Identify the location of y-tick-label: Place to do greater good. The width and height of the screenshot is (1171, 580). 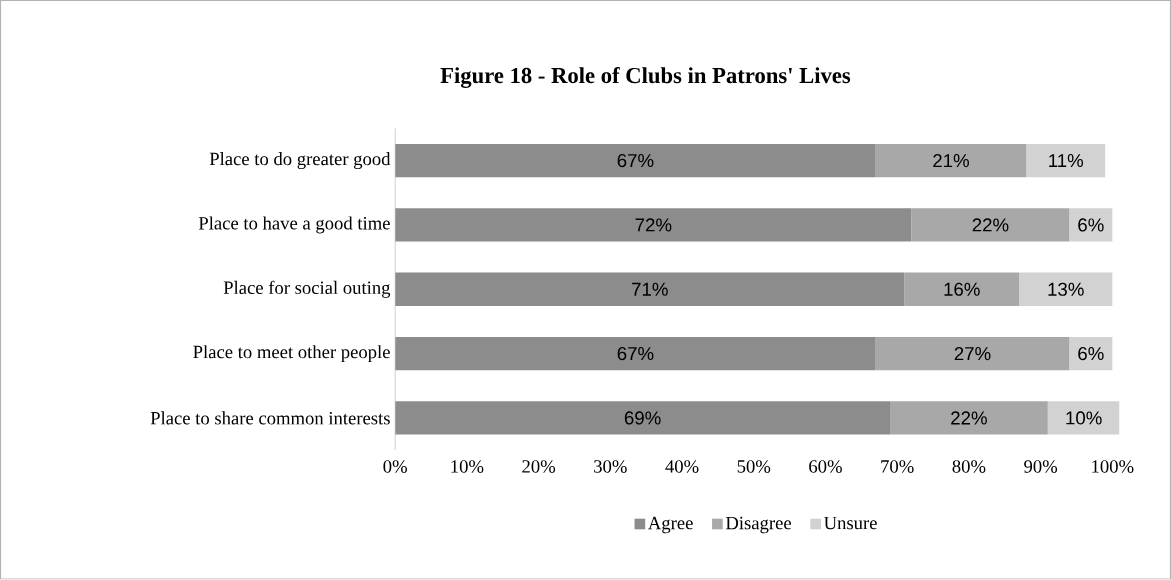
(300, 161).